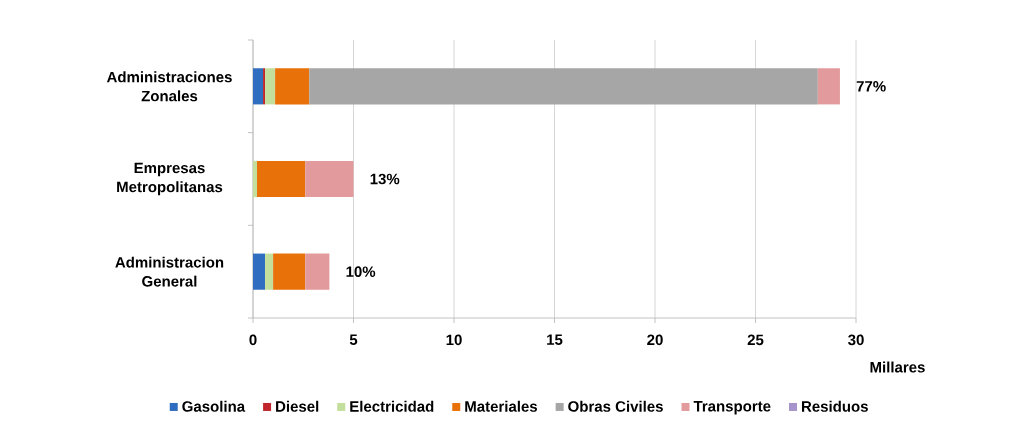  I want to click on x-tick-label: 5, so click(353, 339).